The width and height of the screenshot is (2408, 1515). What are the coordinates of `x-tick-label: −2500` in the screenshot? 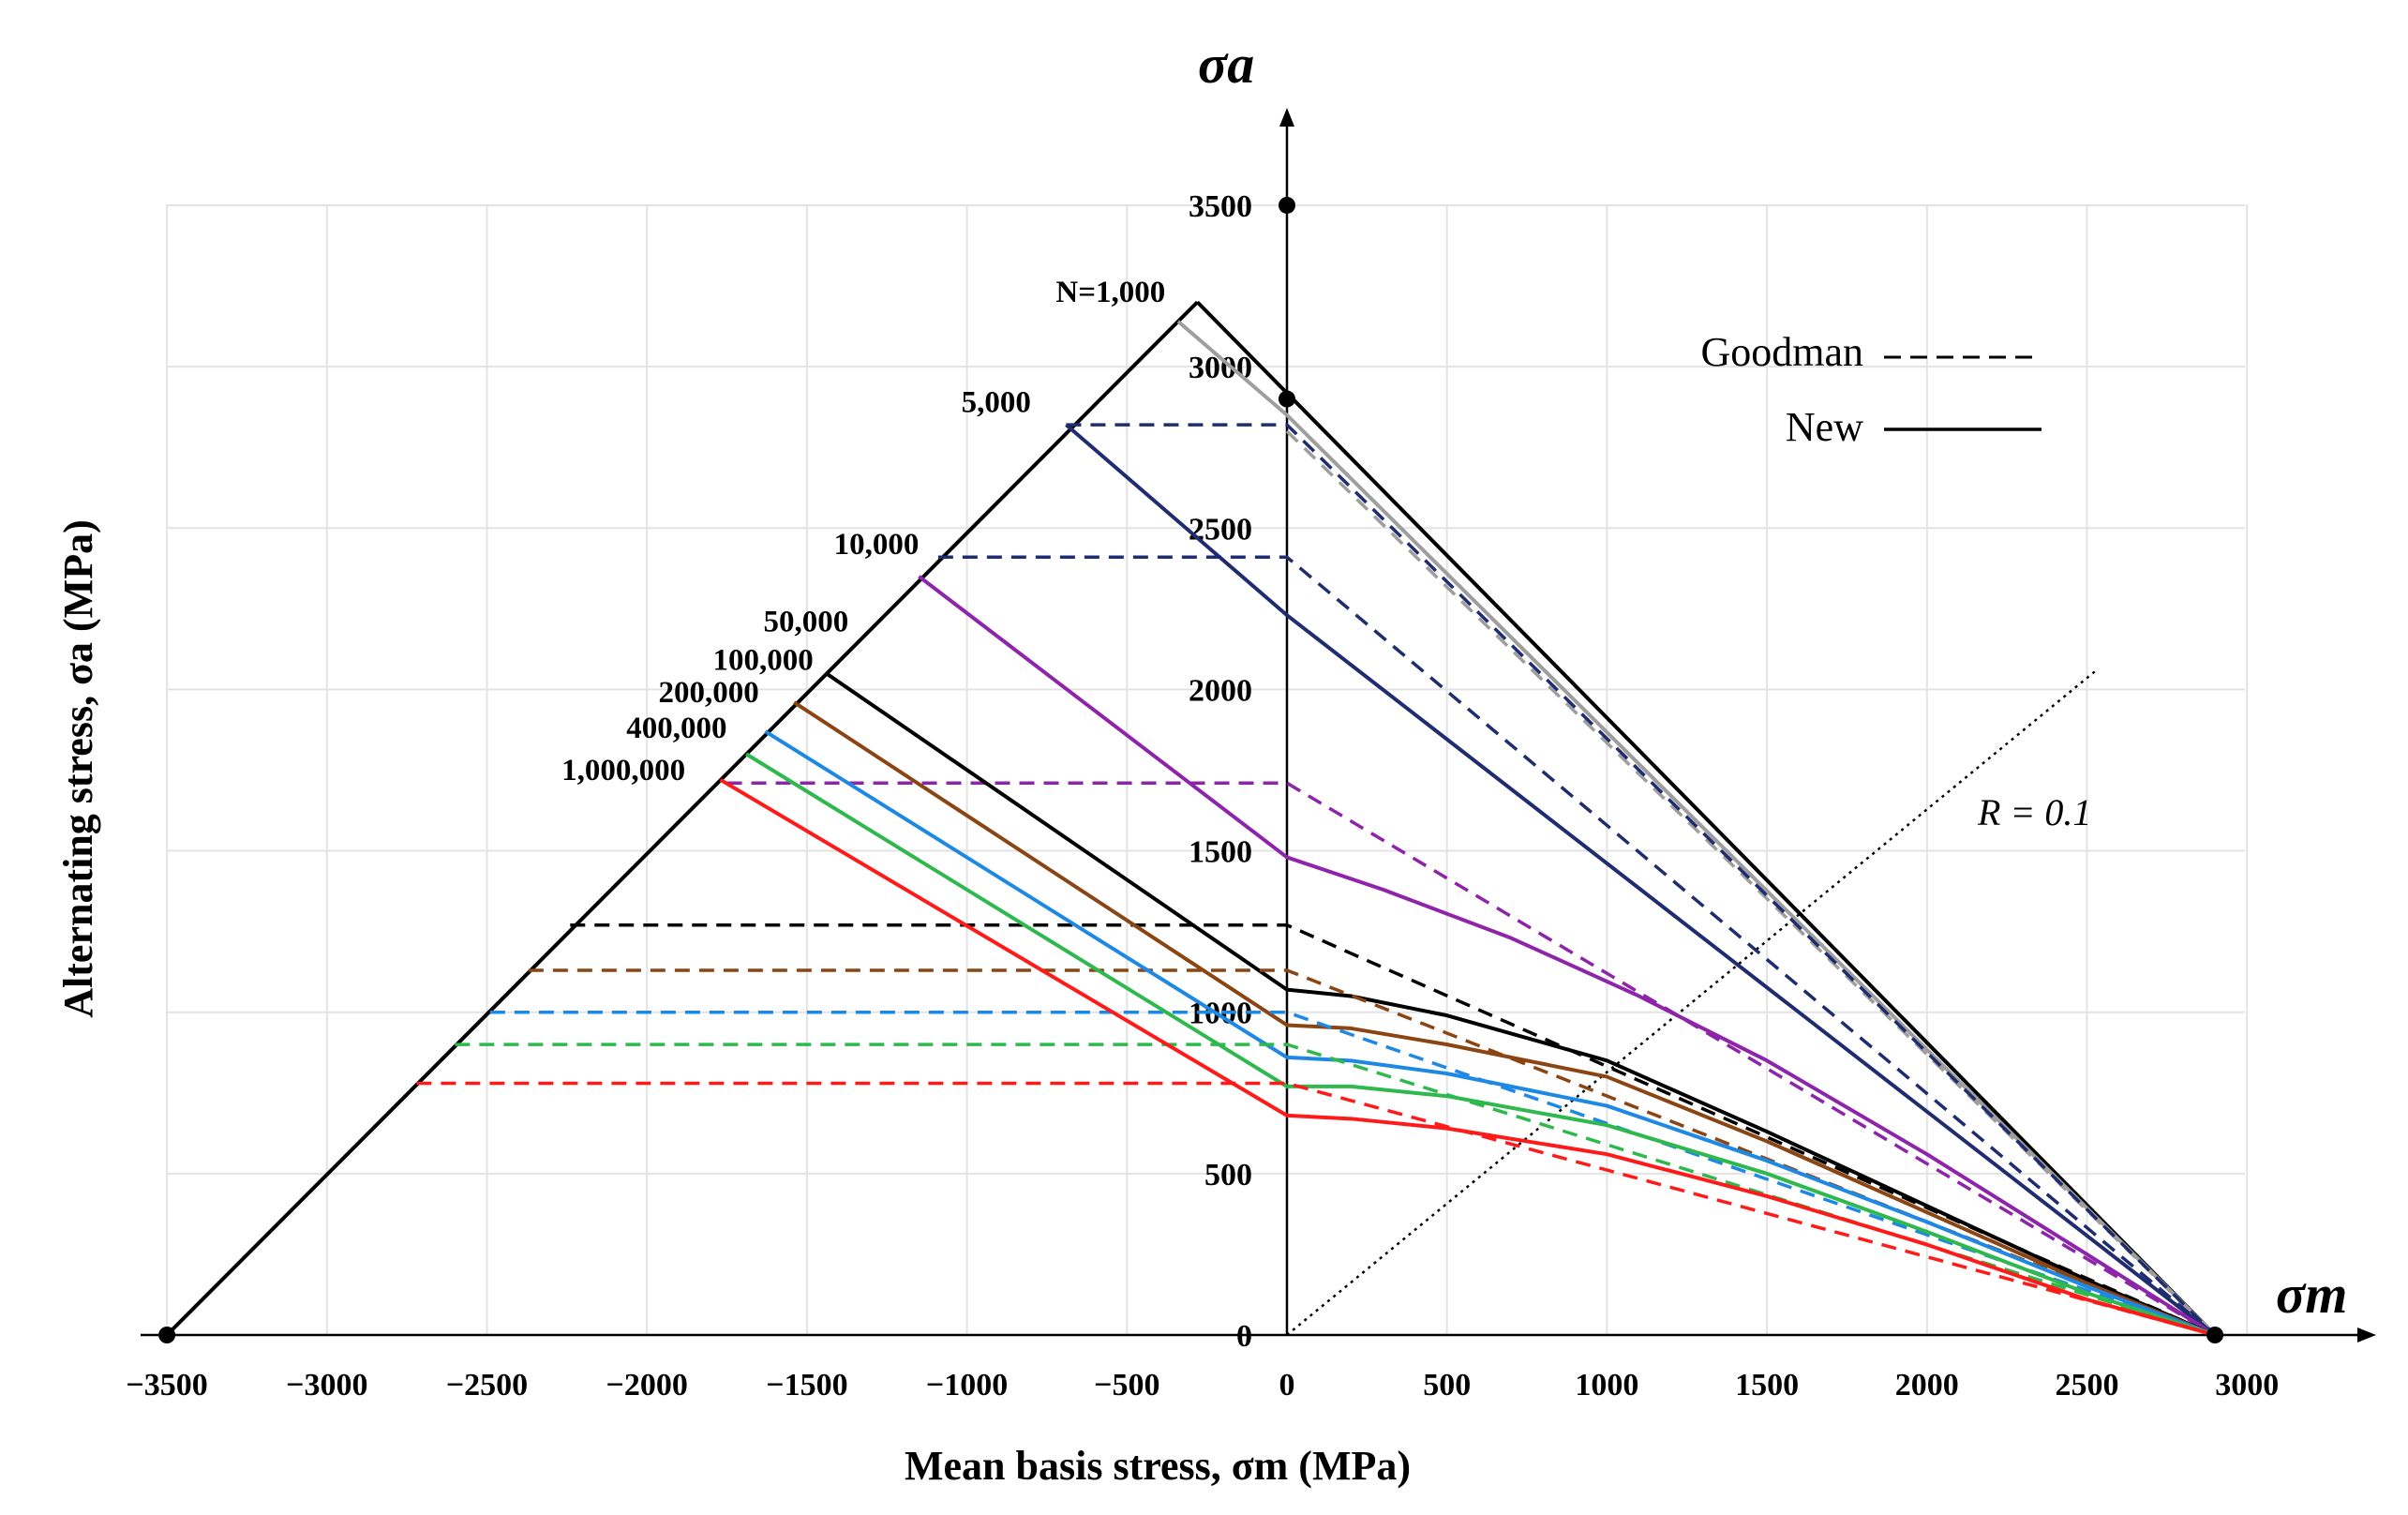 It's located at (487, 1385).